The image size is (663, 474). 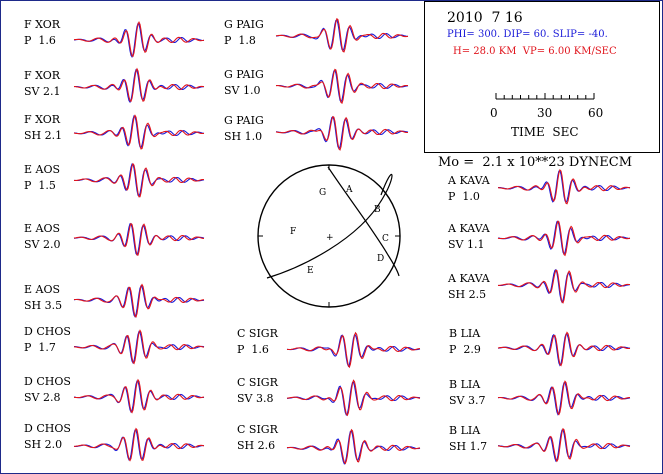 What do you see at coordinates (43, 135) in the screenshot?
I see `component-amplitude-label: SH 2.1` at bounding box center [43, 135].